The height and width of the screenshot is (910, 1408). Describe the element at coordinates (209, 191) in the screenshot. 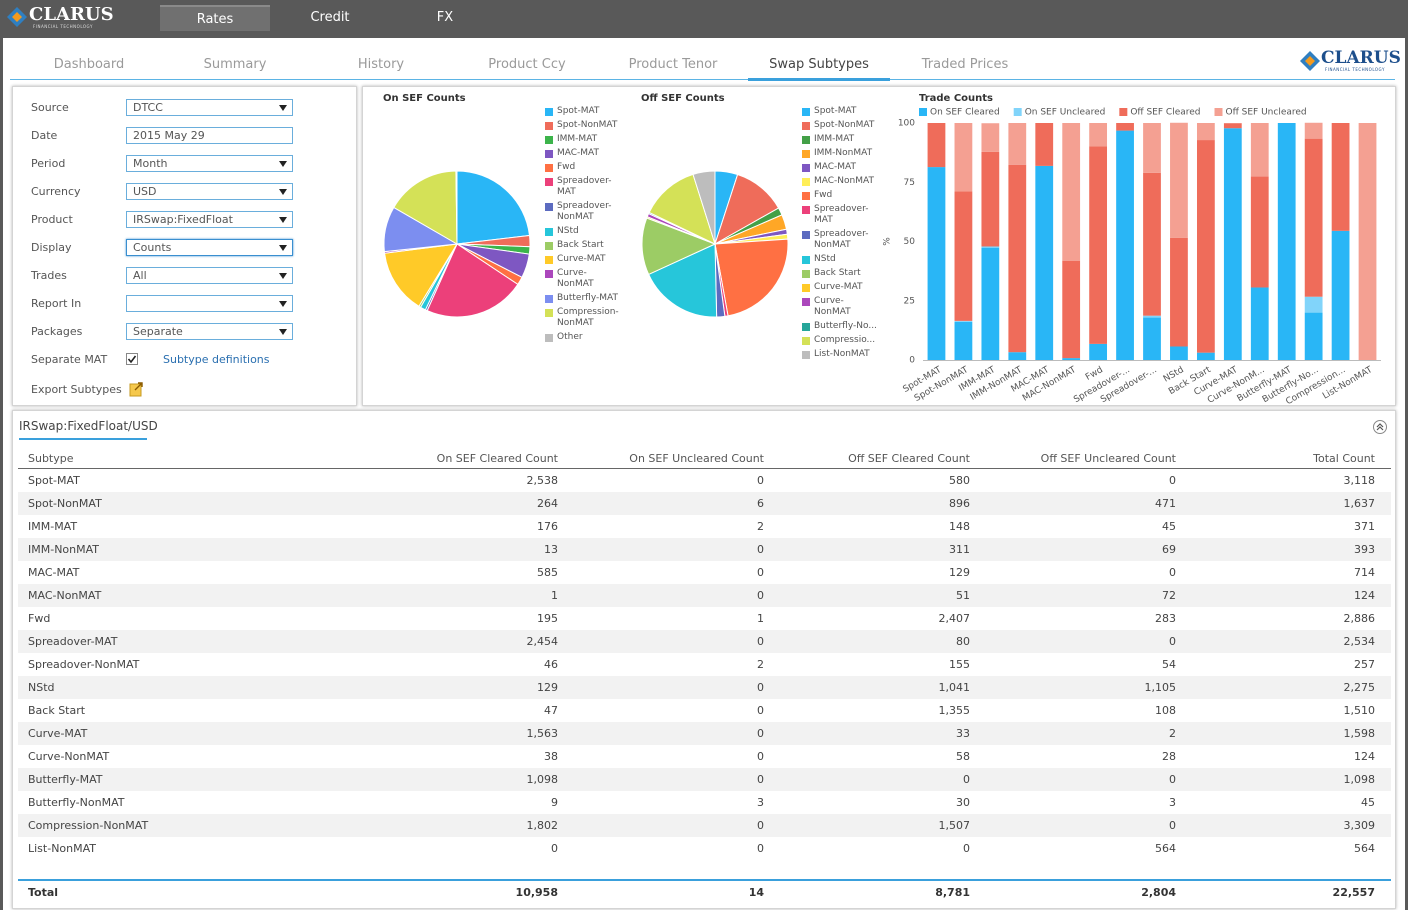

I see `dropdown: USD` at that location.